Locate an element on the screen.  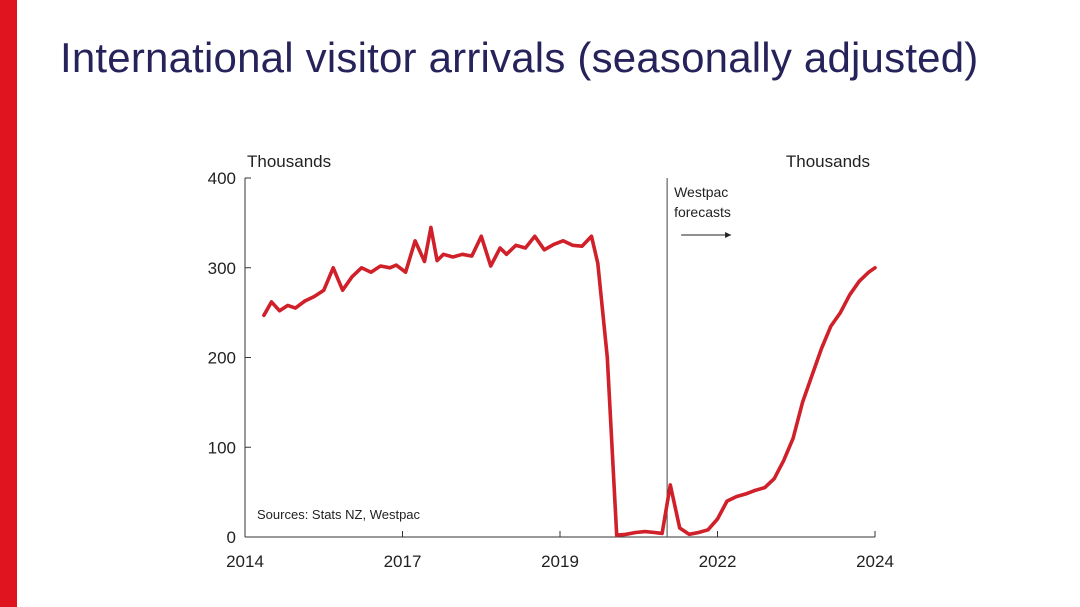
y-axis-label-right: Thousands is located at coordinates (828, 161).